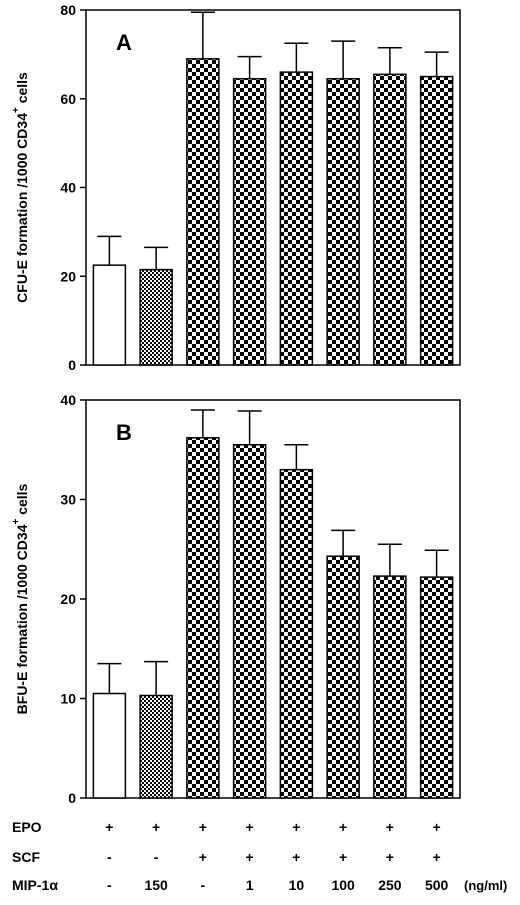 The height and width of the screenshot is (905, 520). I want to click on panel-b-y-ticks: 0 10 20 30 40, so click(73, 599).